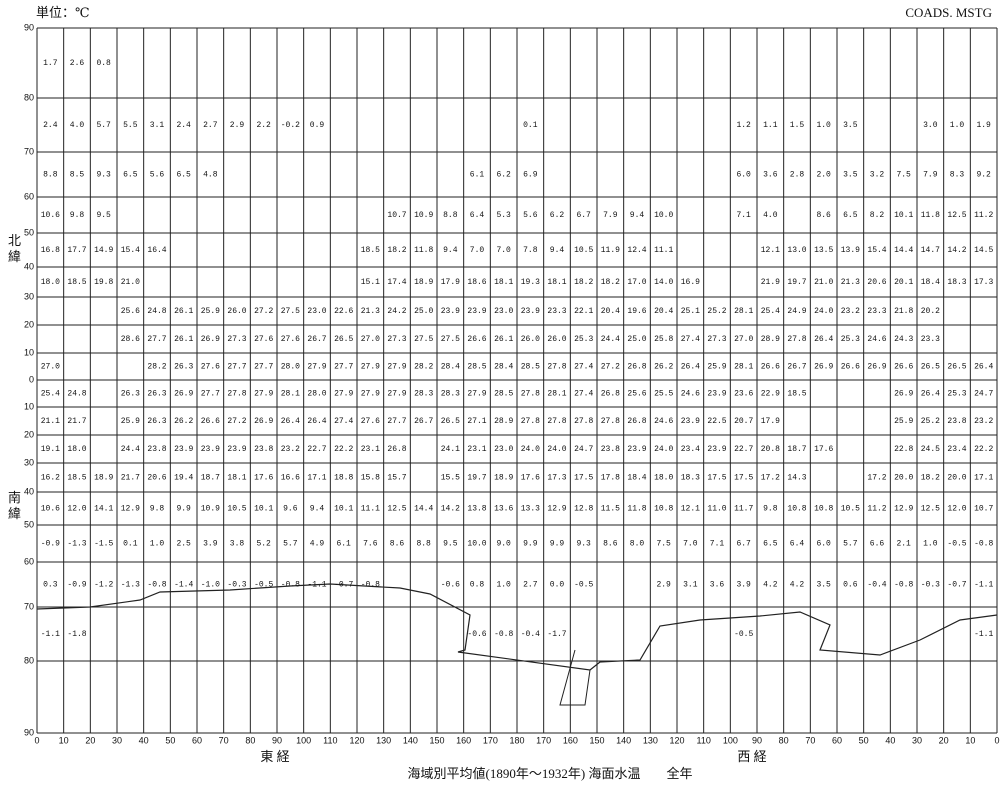  Describe the element at coordinates (930, 215) in the screenshot. I see `cell-value: 11.8` at that location.